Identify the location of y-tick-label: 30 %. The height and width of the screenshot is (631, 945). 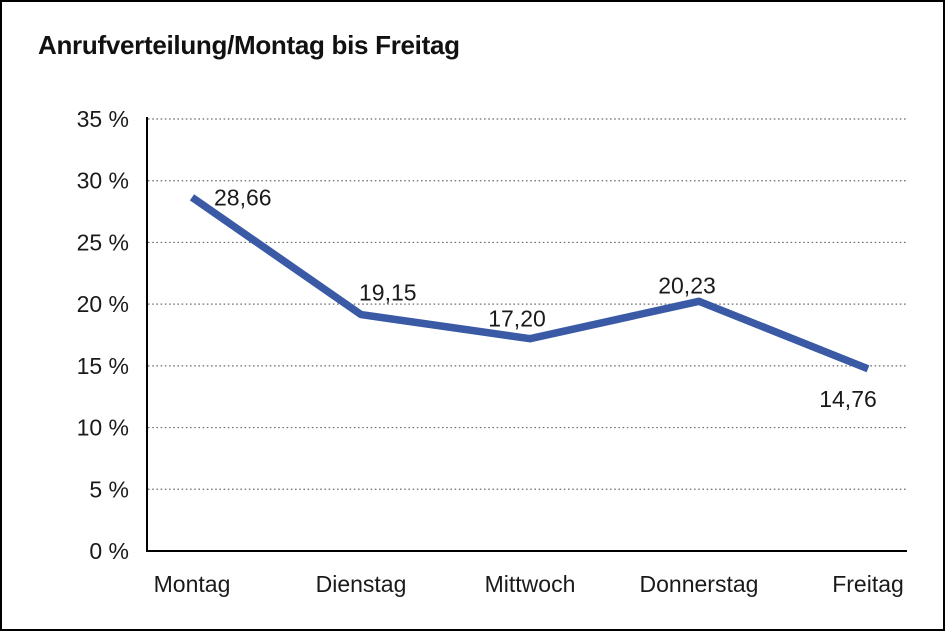
(103, 181).